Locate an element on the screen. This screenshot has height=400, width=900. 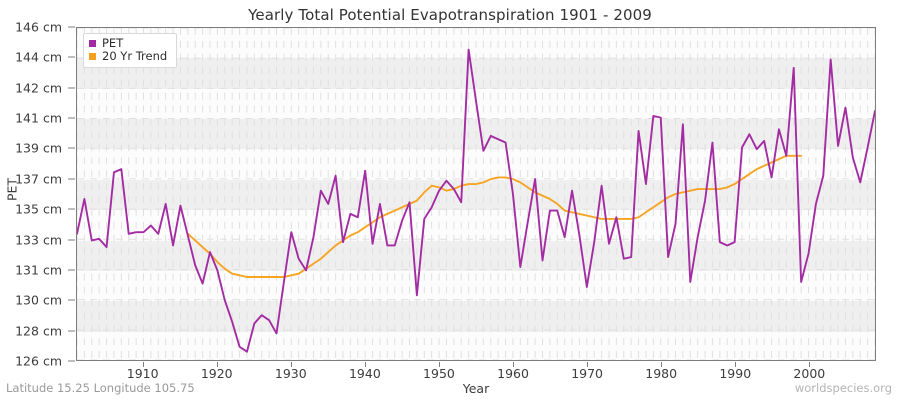
y-axis-tick-label: 130 cm is located at coordinates (38, 300).